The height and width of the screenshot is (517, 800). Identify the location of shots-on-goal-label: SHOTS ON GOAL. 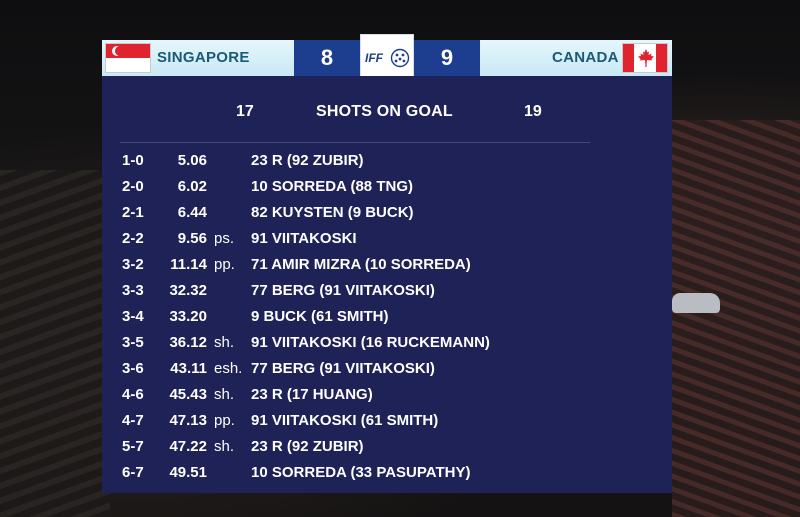
(384, 111).